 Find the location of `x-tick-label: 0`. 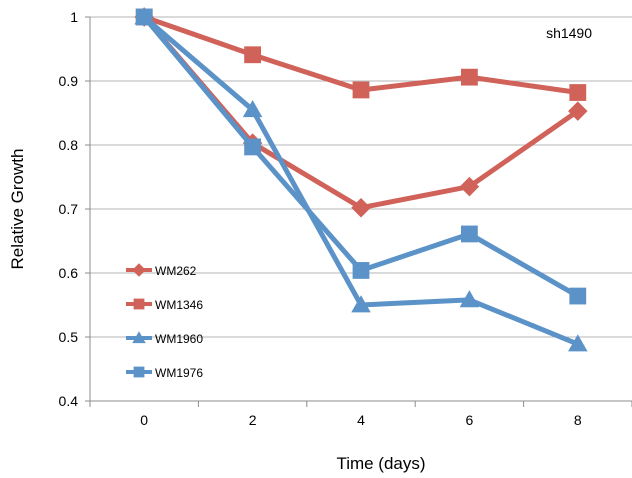

x-tick-label: 0 is located at coordinates (144, 420).